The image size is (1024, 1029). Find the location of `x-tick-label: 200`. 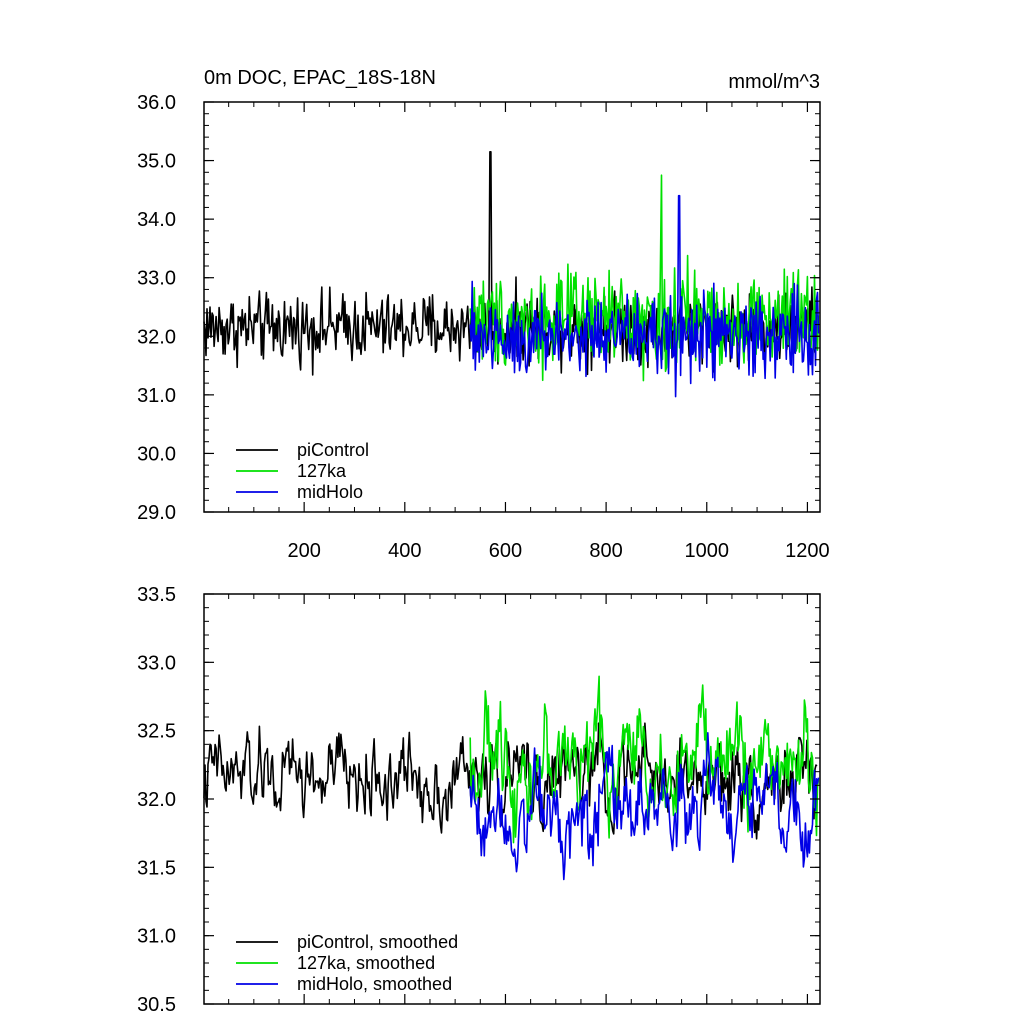

x-tick-label: 200 is located at coordinates (303, 551).